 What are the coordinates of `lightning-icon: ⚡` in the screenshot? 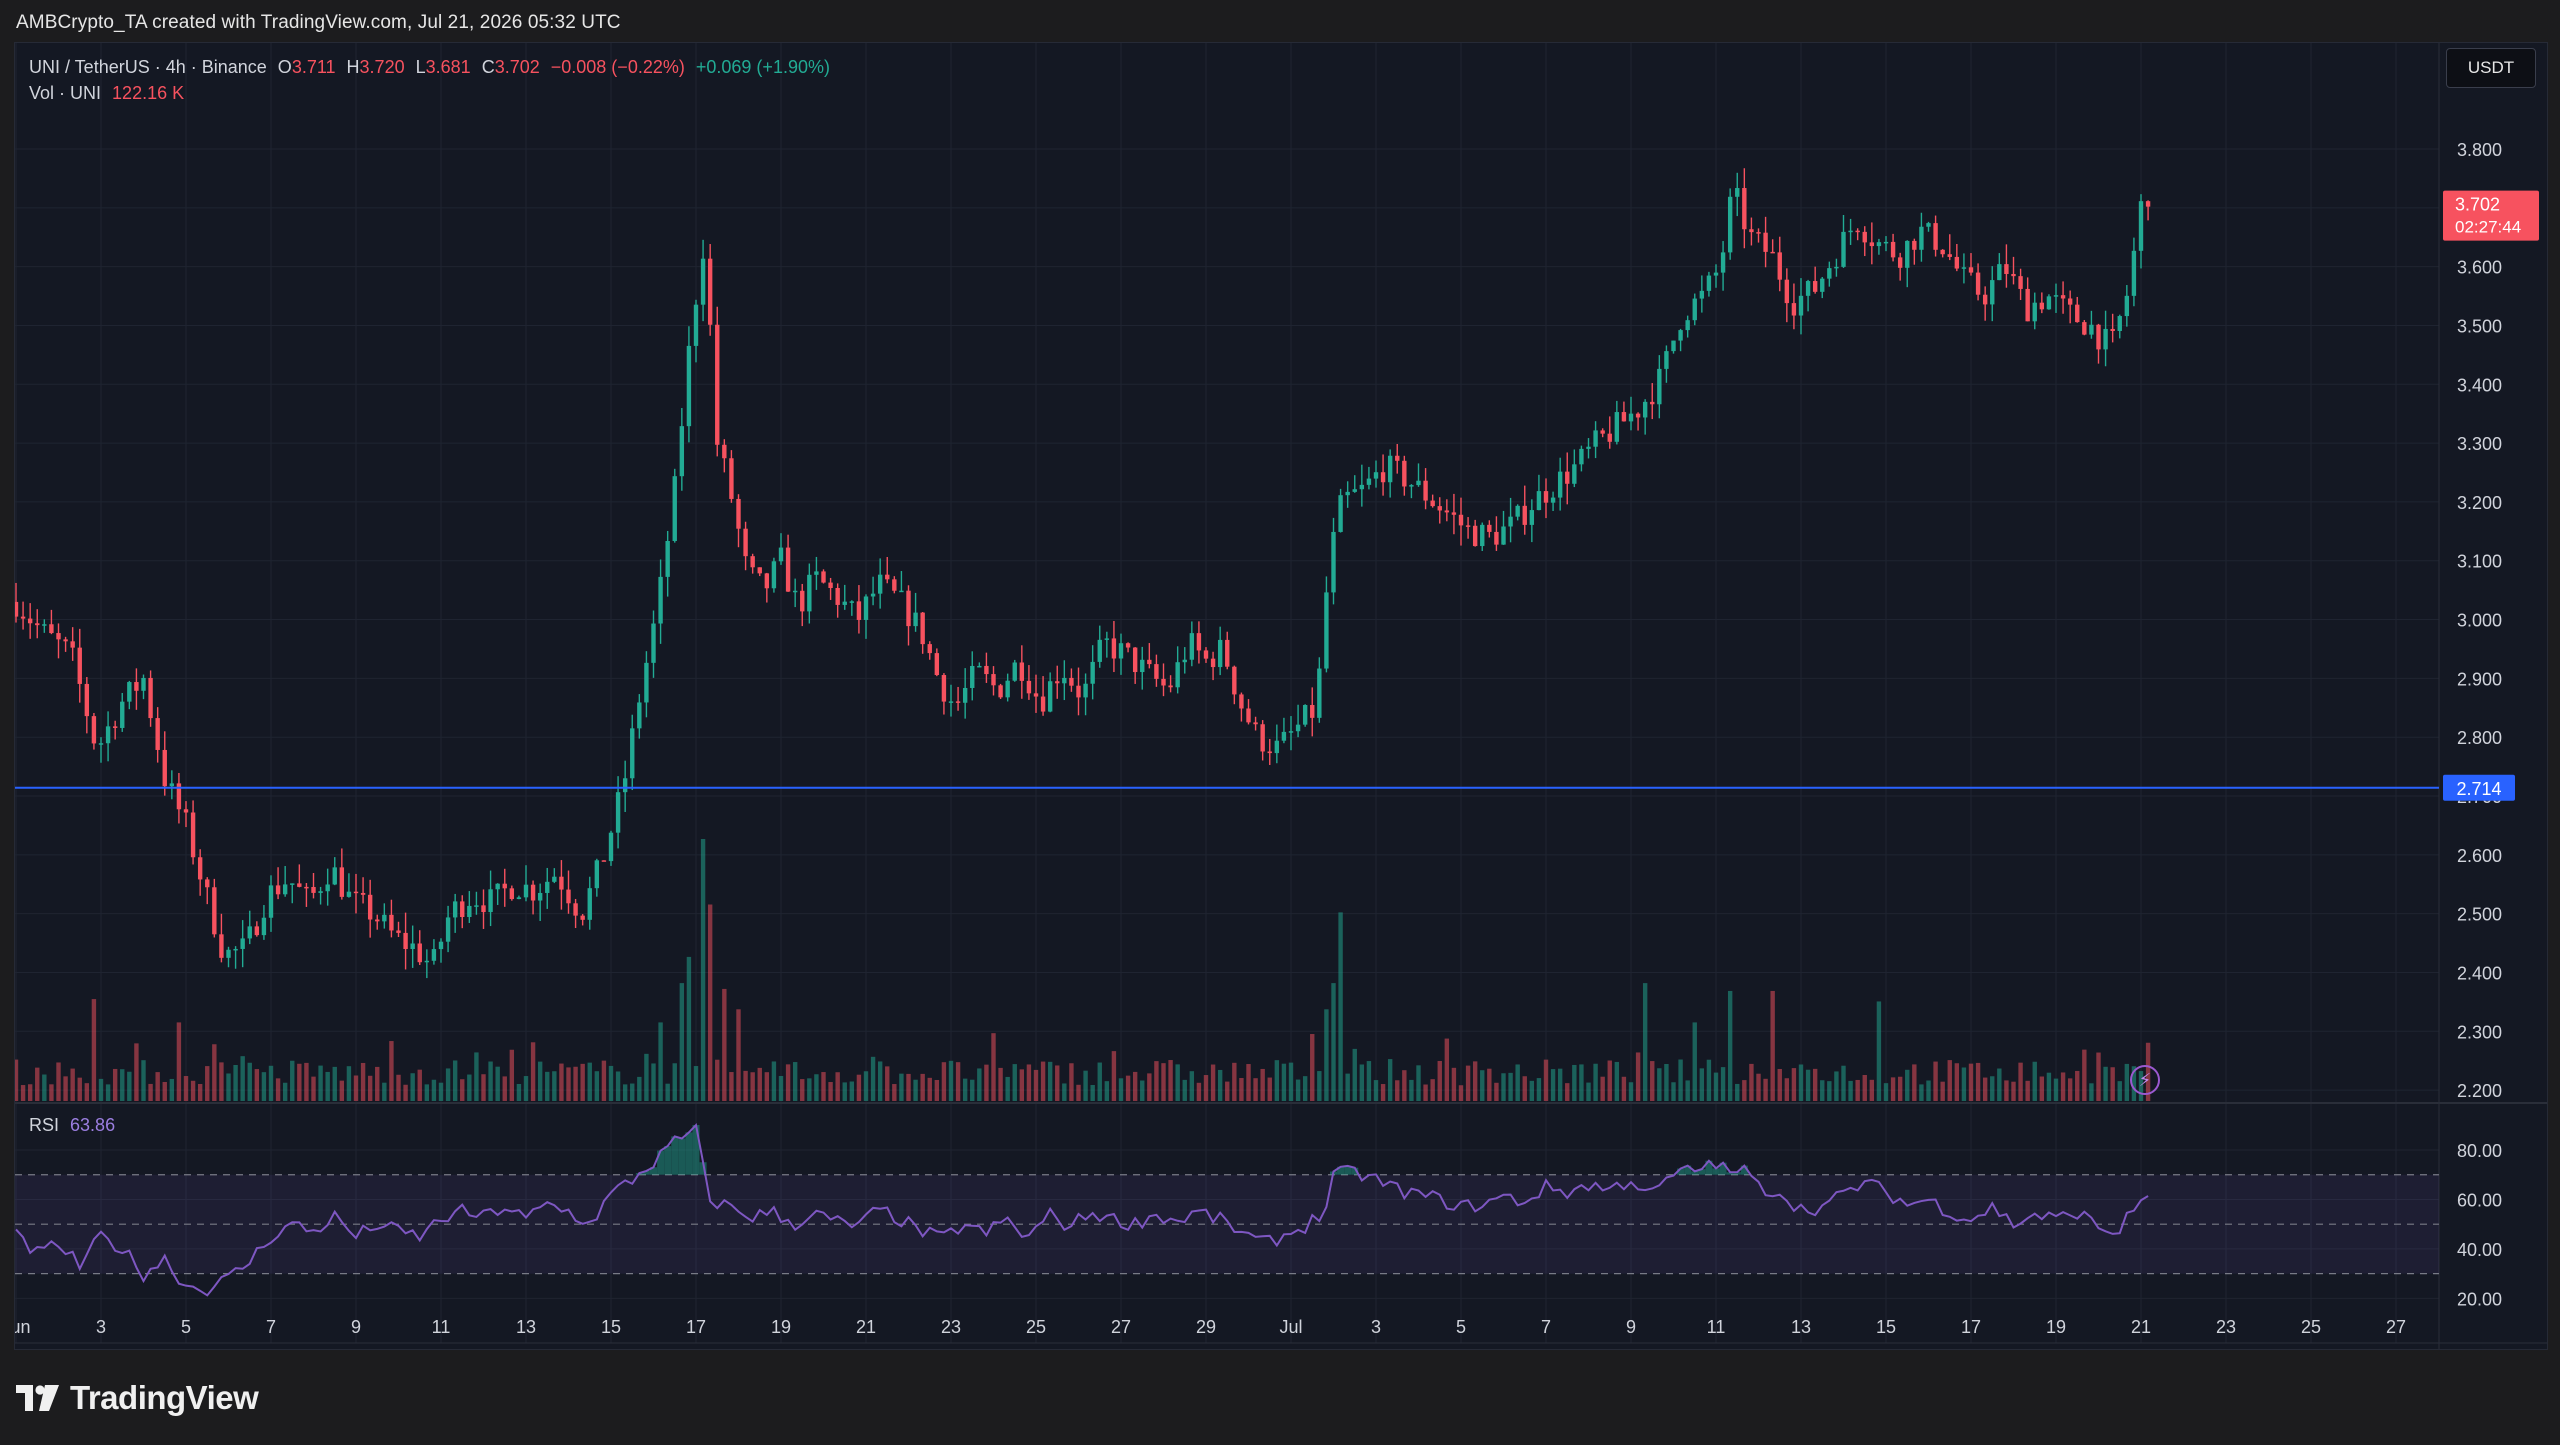 It's located at (2145, 1080).